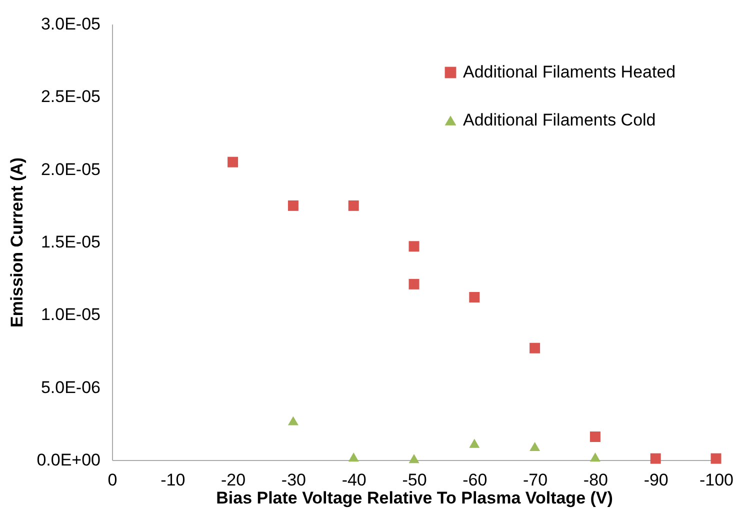 The height and width of the screenshot is (514, 743). I want to click on y-tick-label: 5.0E-06, so click(70, 387).